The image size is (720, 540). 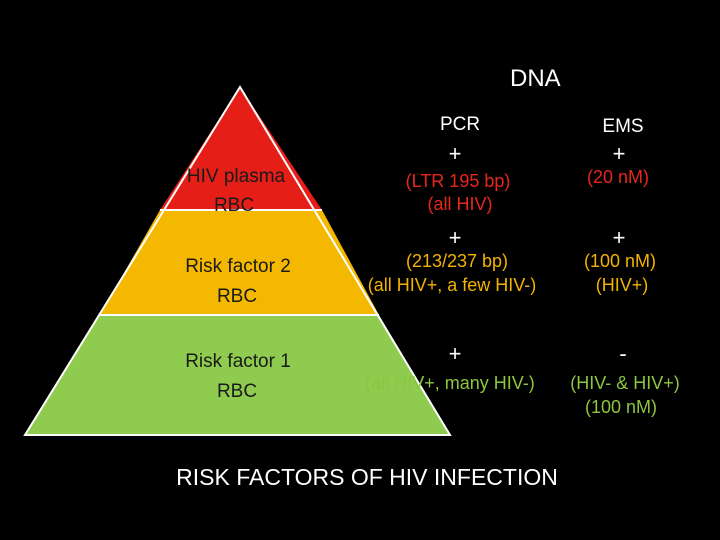 I want to click on row3-pcr-sign: +, so click(x=455, y=353).